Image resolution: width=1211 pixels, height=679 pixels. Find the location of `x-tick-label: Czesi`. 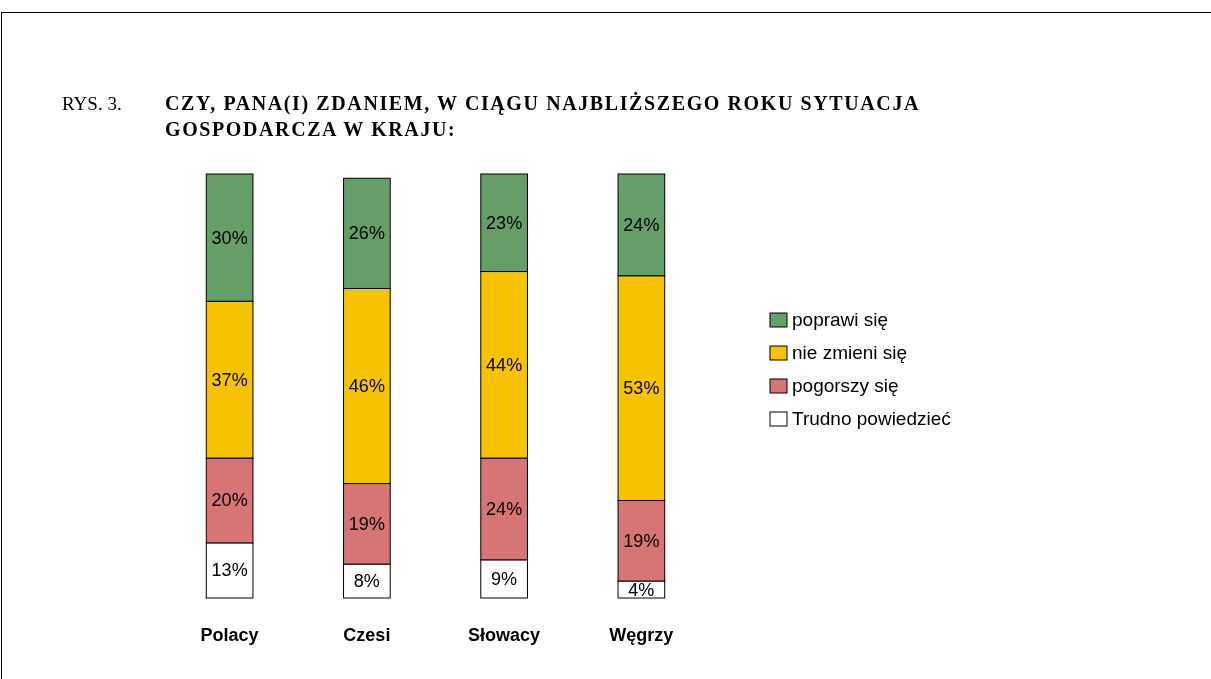

x-tick-label: Czesi is located at coordinates (367, 635).